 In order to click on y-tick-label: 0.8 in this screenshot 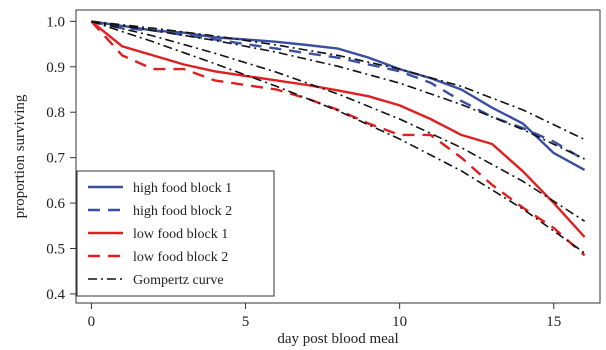, I will do `click(55, 113)`.